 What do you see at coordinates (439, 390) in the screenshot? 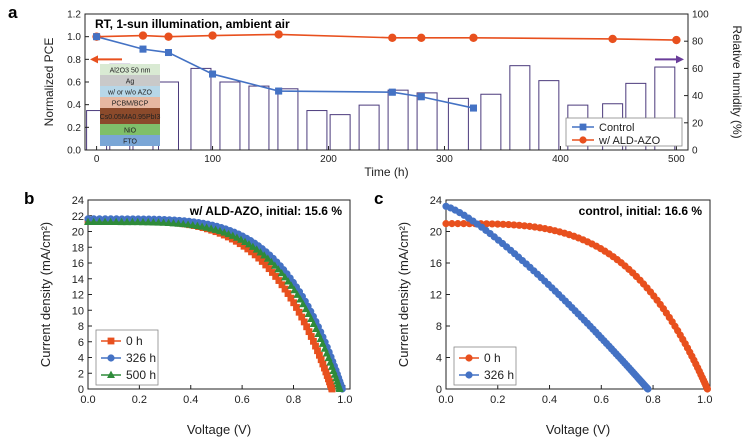
I see `panel-c-ytick-label: 0` at bounding box center [439, 390].